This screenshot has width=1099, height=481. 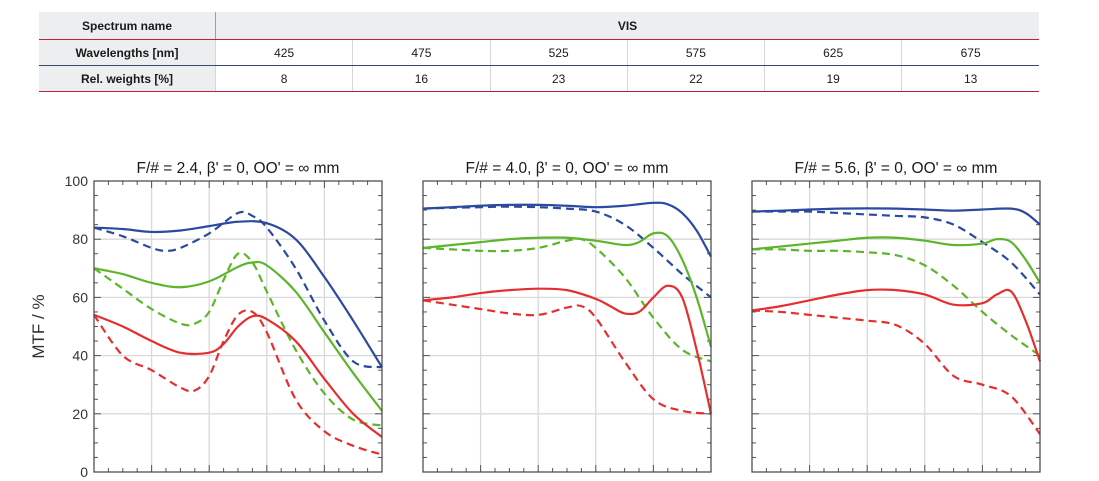 I want to click on weight-cell: 13, so click(x=970, y=78).